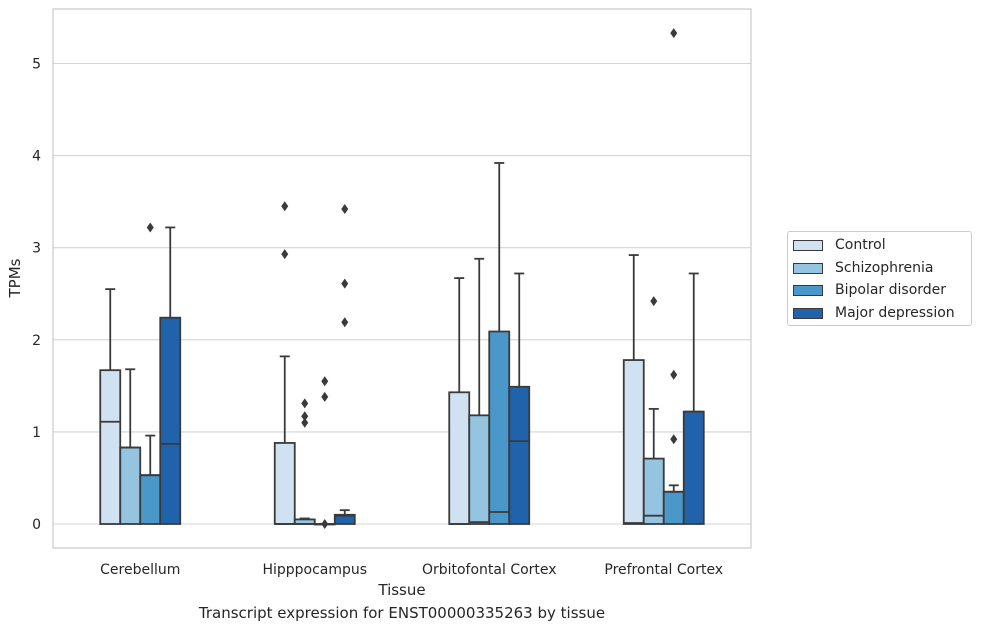 Image resolution: width=983 pixels, height=634 pixels. What do you see at coordinates (895, 313) in the screenshot?
I see `legend-label: Major depression` at bounding box center [895, 313].